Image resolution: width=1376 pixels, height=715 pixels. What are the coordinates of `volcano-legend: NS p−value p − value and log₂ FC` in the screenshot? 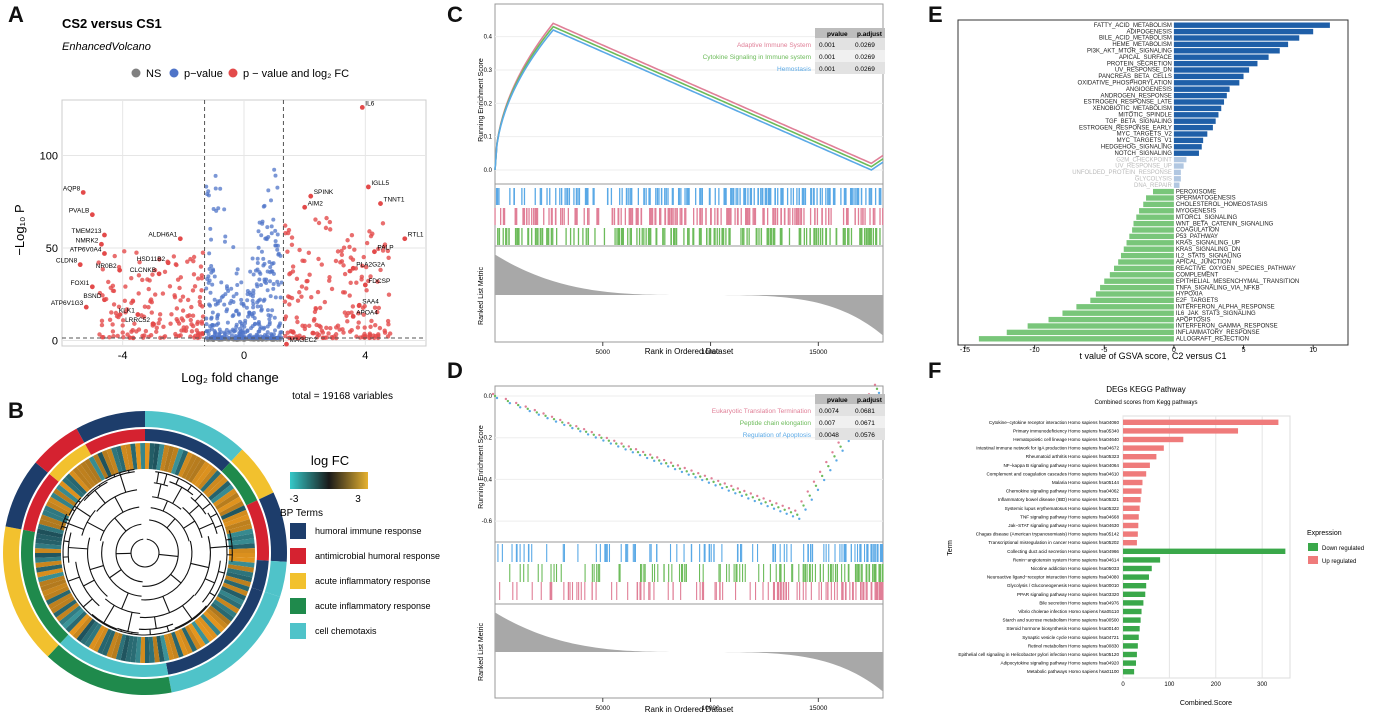 It's located at (240, 74).